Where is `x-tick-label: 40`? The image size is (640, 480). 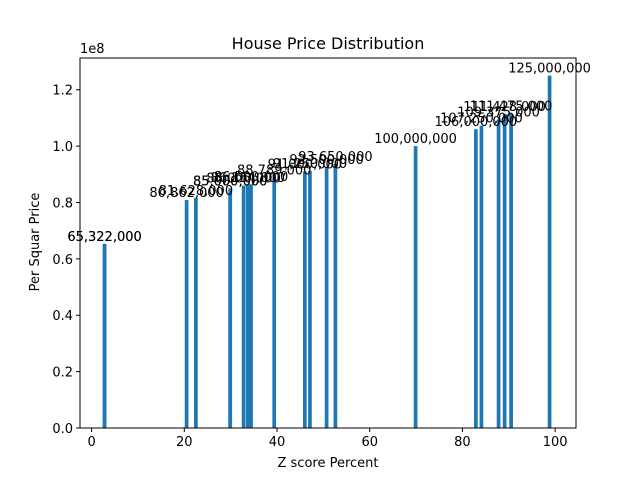
x-tick-label: 40 is located at coordinates (277, 442).